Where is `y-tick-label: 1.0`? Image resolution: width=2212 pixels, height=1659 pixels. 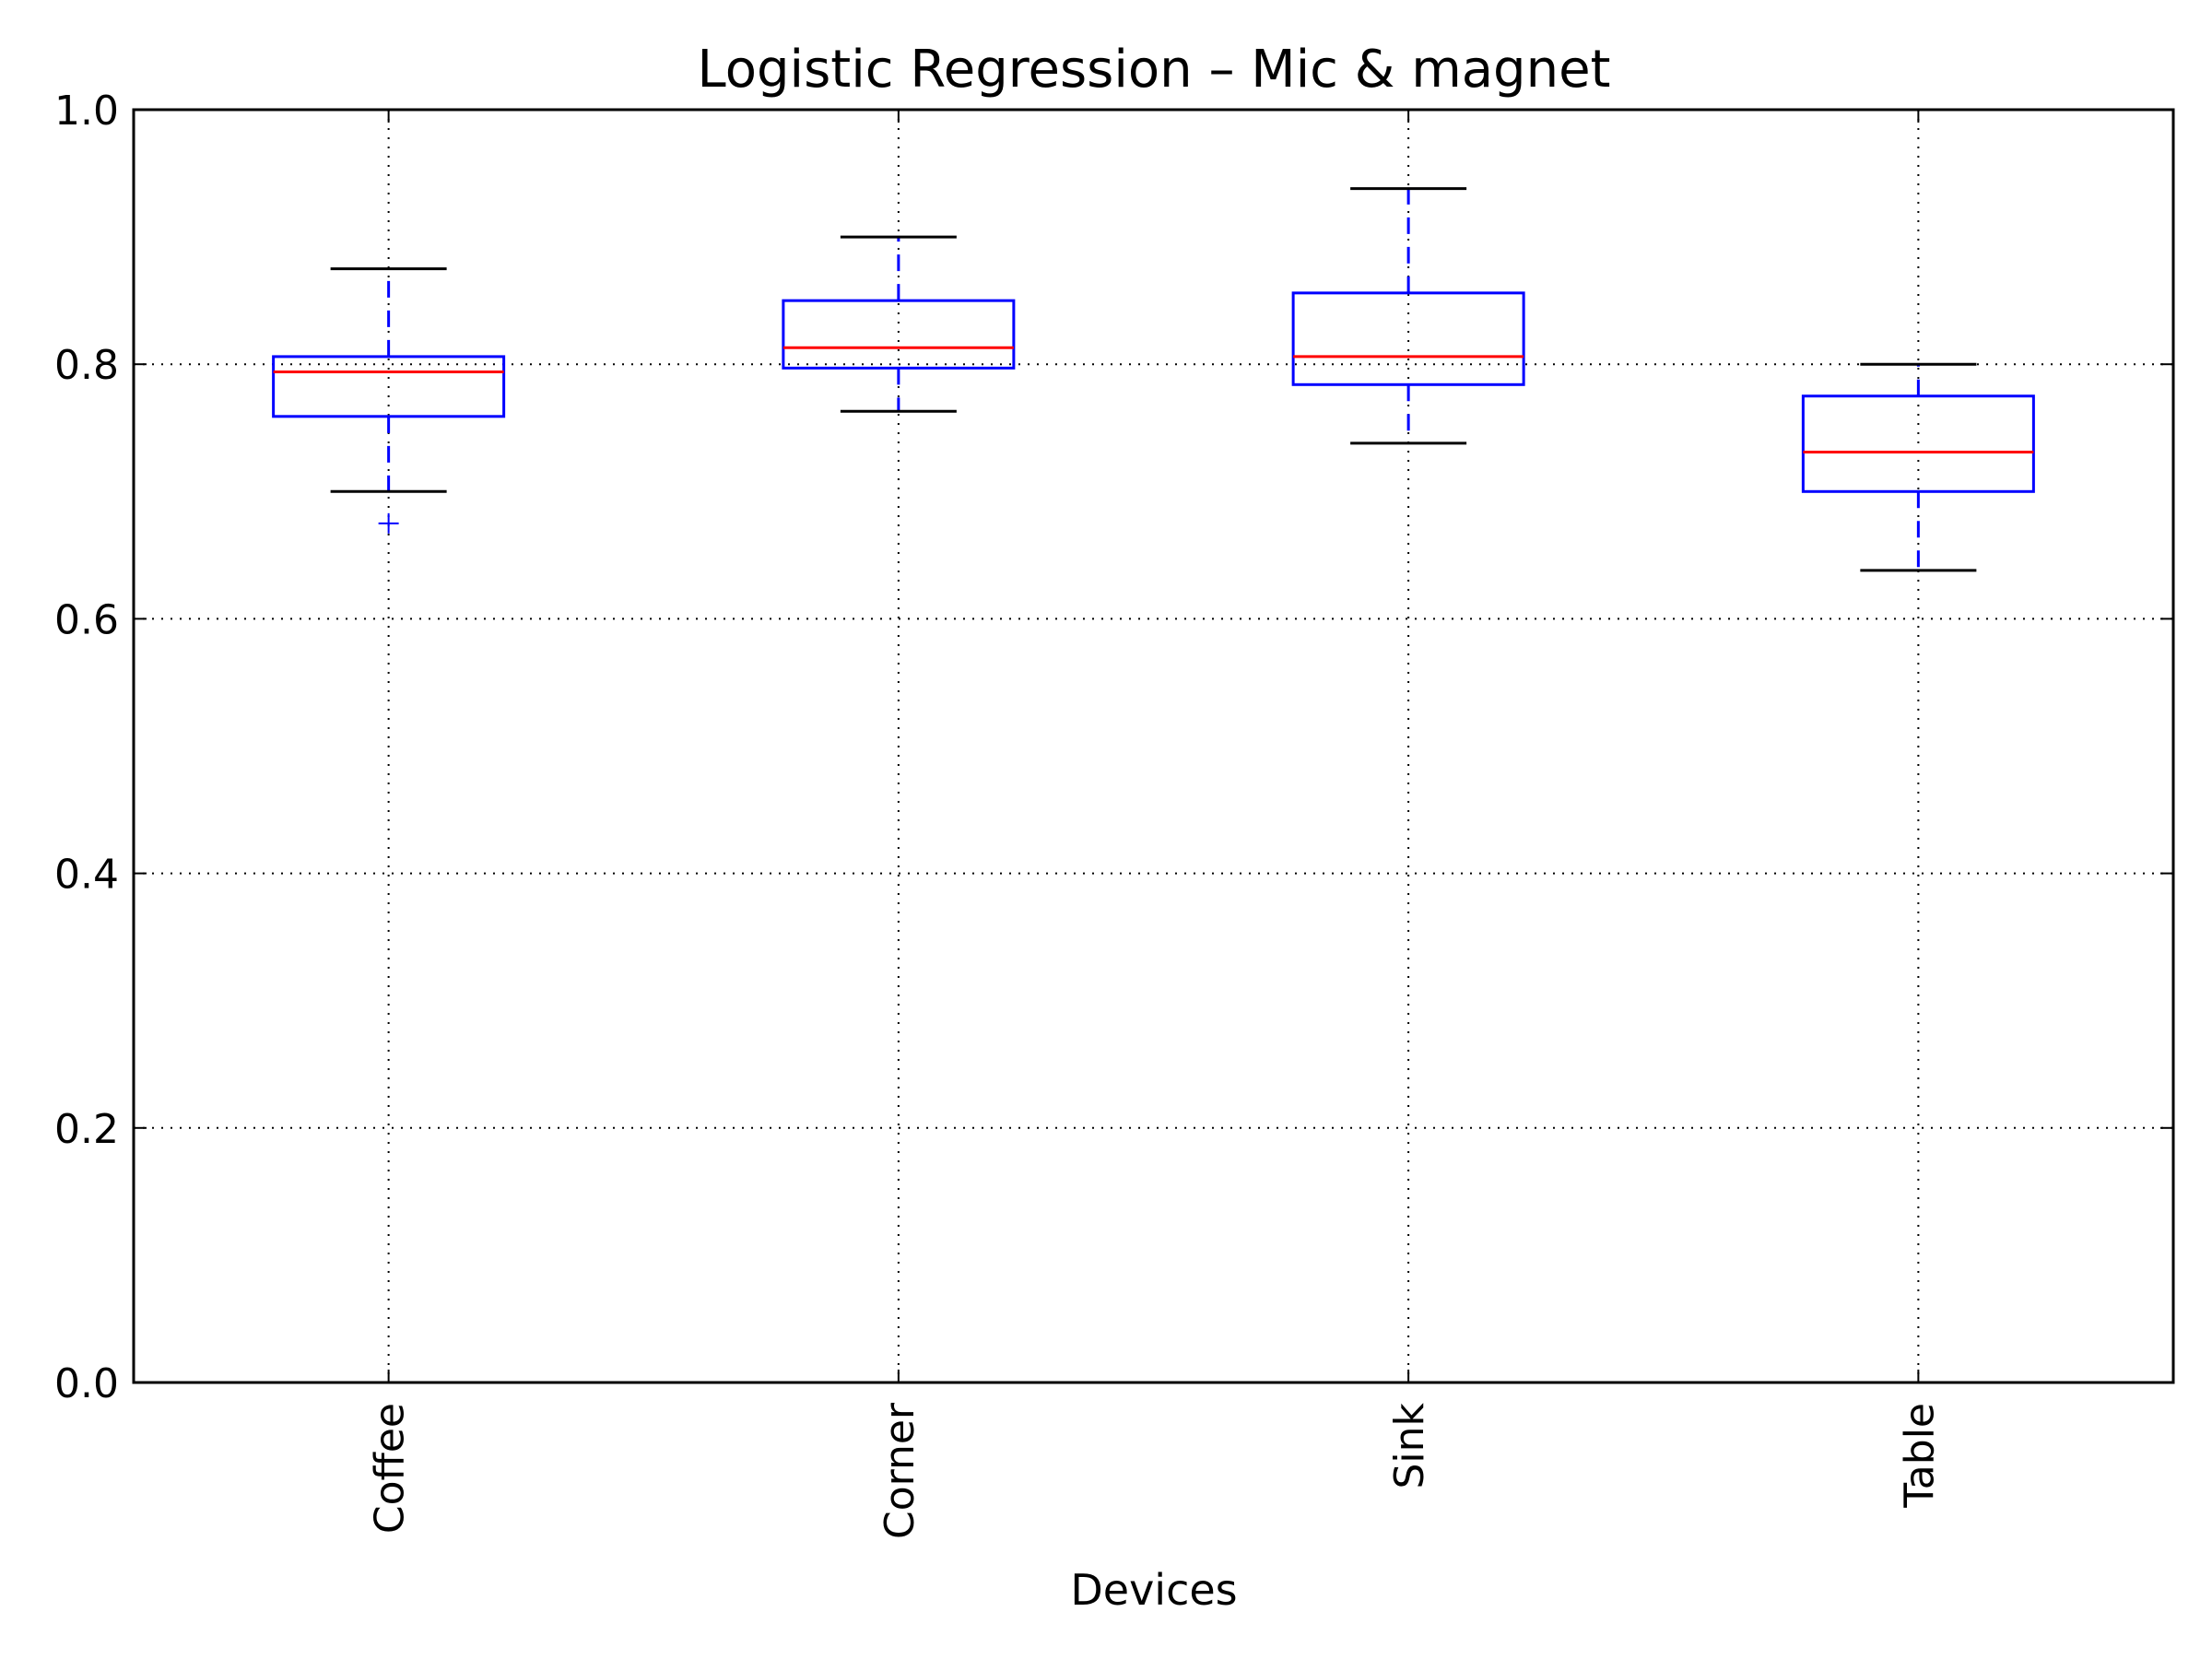 y-tick-label: 1.0 is located at coordinates (86, 111).